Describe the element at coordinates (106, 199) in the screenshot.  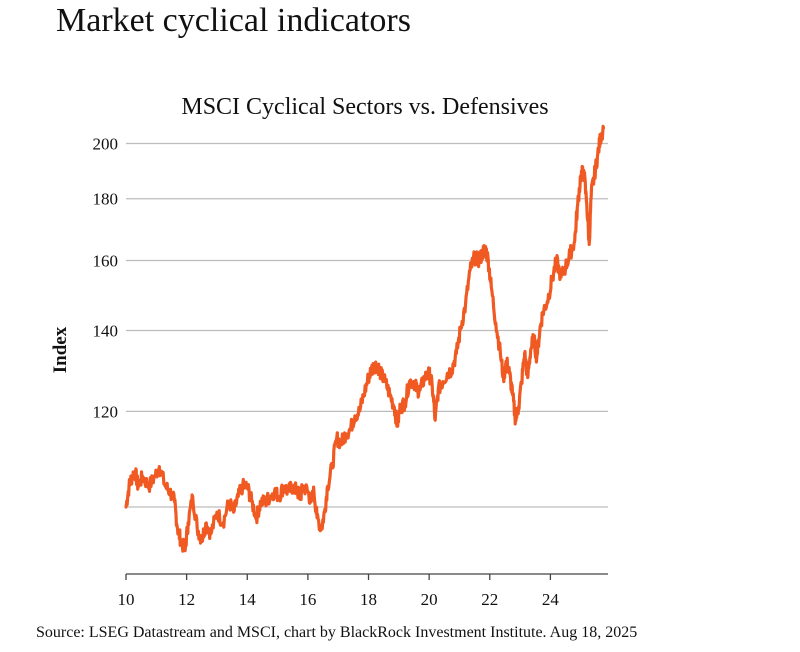
I see `y-tick-label: 180` at that location.